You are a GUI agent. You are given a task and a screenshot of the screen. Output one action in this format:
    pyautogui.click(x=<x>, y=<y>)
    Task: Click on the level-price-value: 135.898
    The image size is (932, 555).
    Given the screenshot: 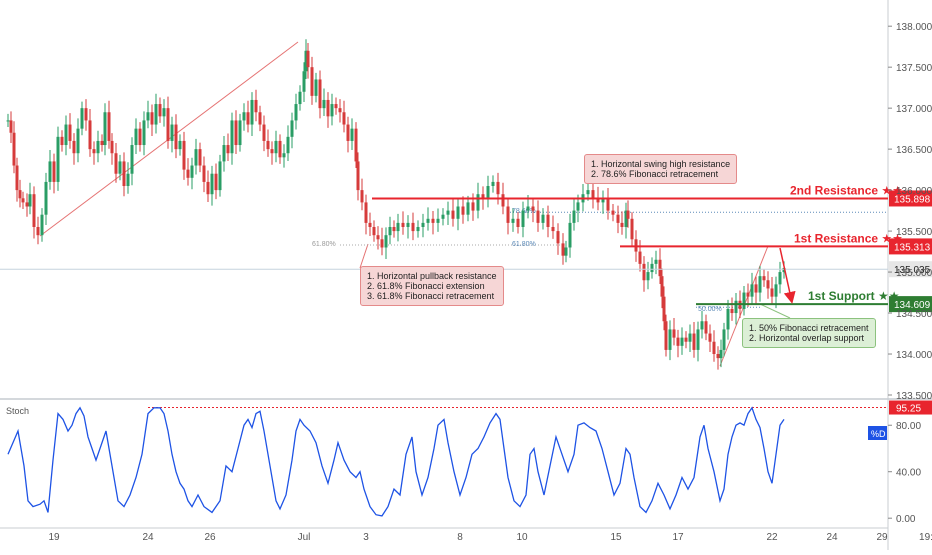 What is the action you would take?
    pyautogui.click(x=912, y=199)
    